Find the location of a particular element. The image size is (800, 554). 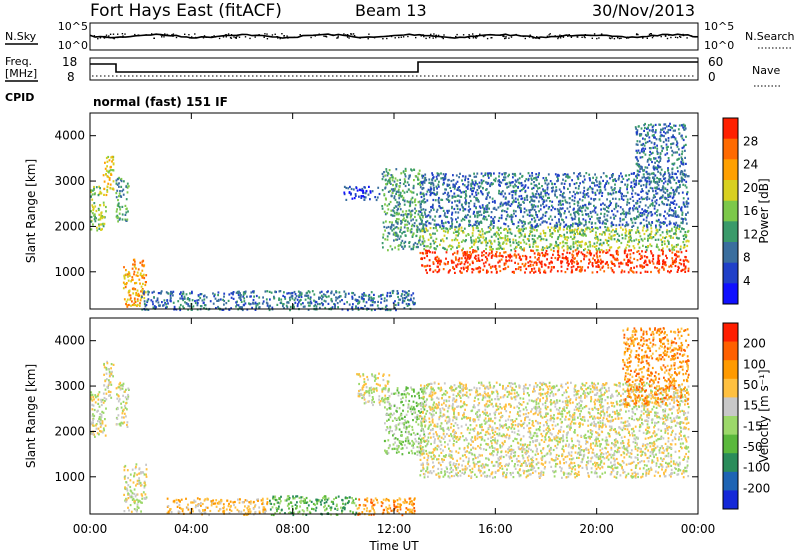

power-colorbar-band is located at coordinates (730, 273).